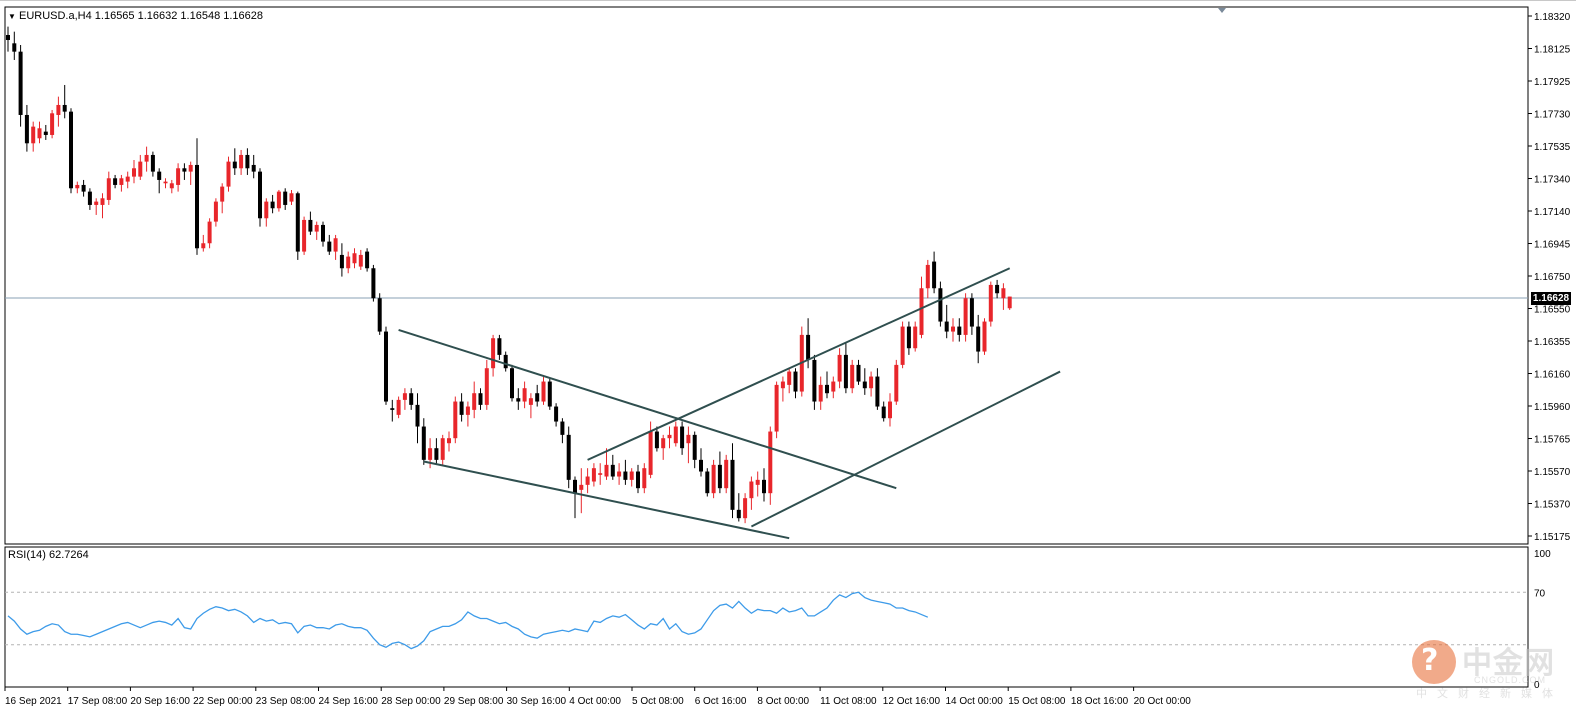 The image size is (1576, 717). Describe the element at coordinates (48, 555) in the screenshot. I see `rsi-info-label: RSI(14) 62.7264` at that location.